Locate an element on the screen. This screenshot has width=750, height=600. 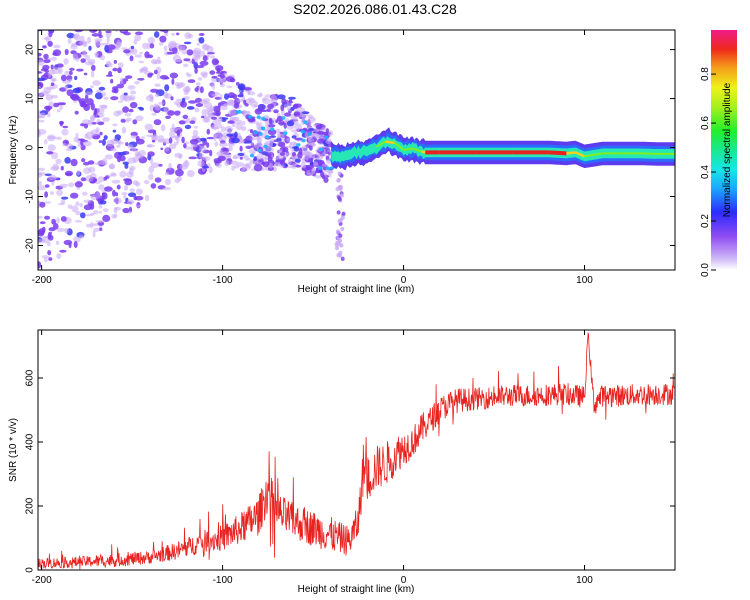
colorbar-tick-label: 0.6 is located at coordinates (705, 123).